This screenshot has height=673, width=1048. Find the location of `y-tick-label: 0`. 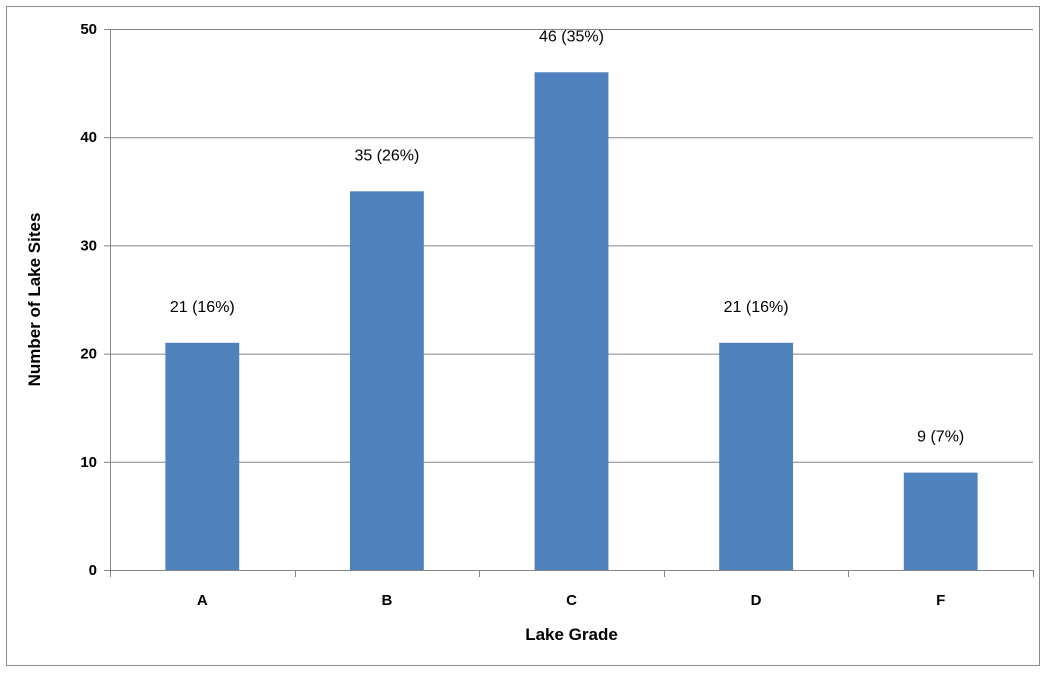

y-tick-label: 0 is located at coordinates (93, 570).